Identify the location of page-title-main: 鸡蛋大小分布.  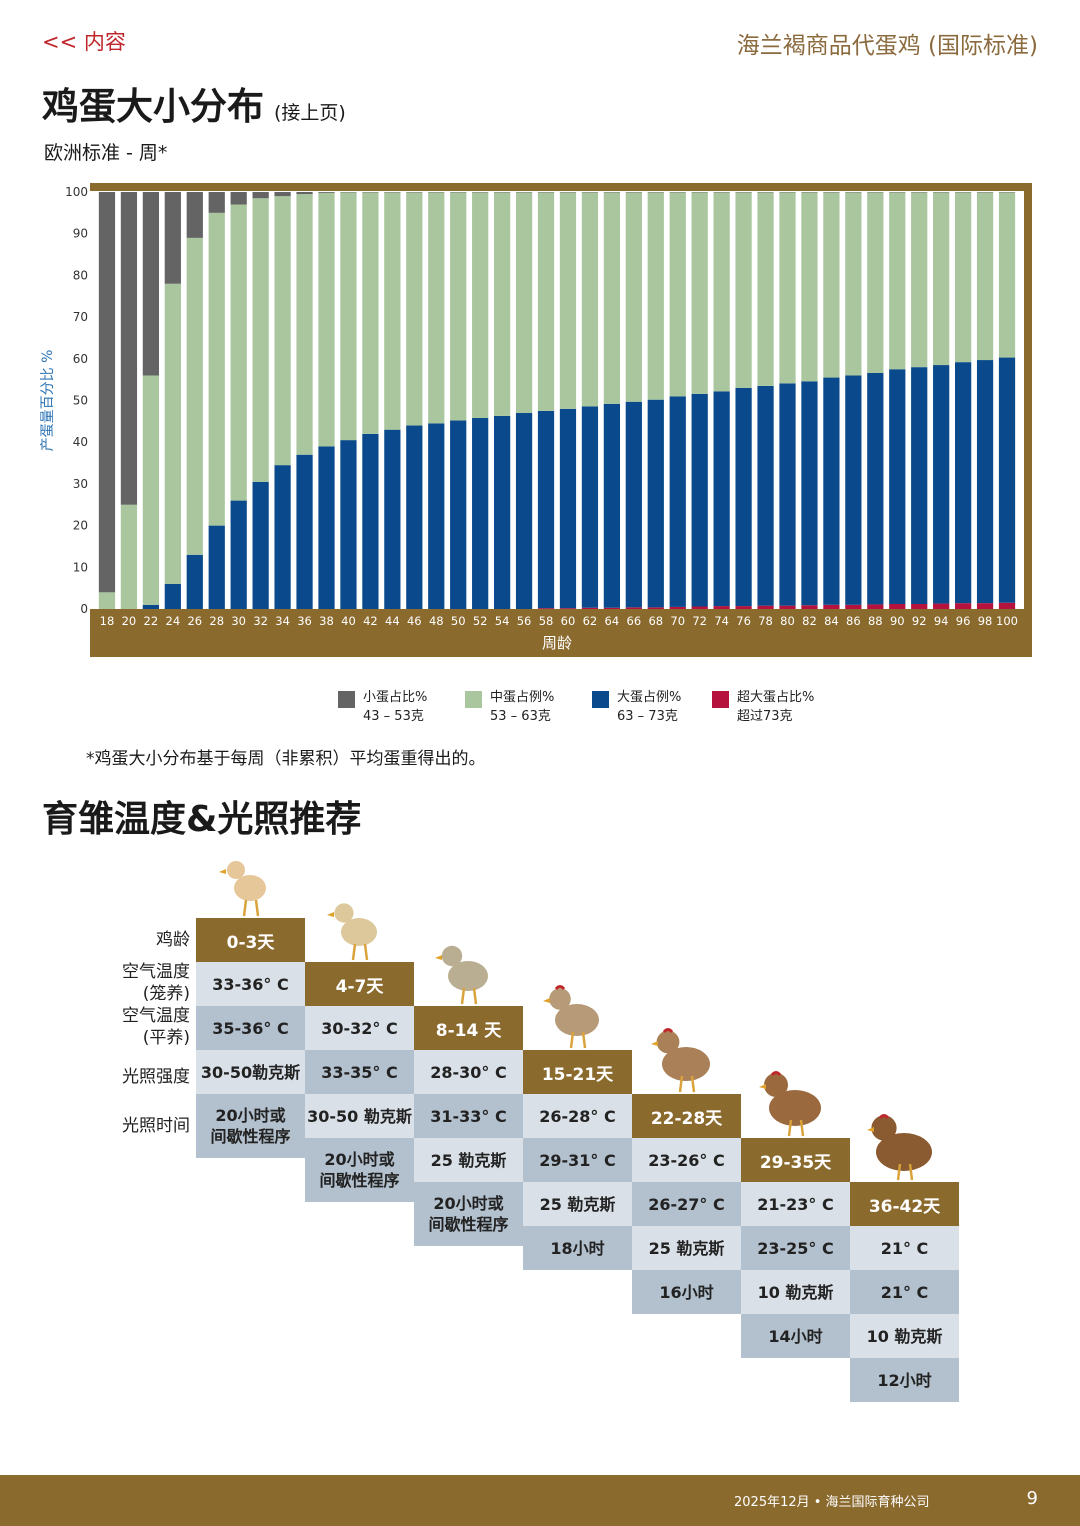
(153, 106).